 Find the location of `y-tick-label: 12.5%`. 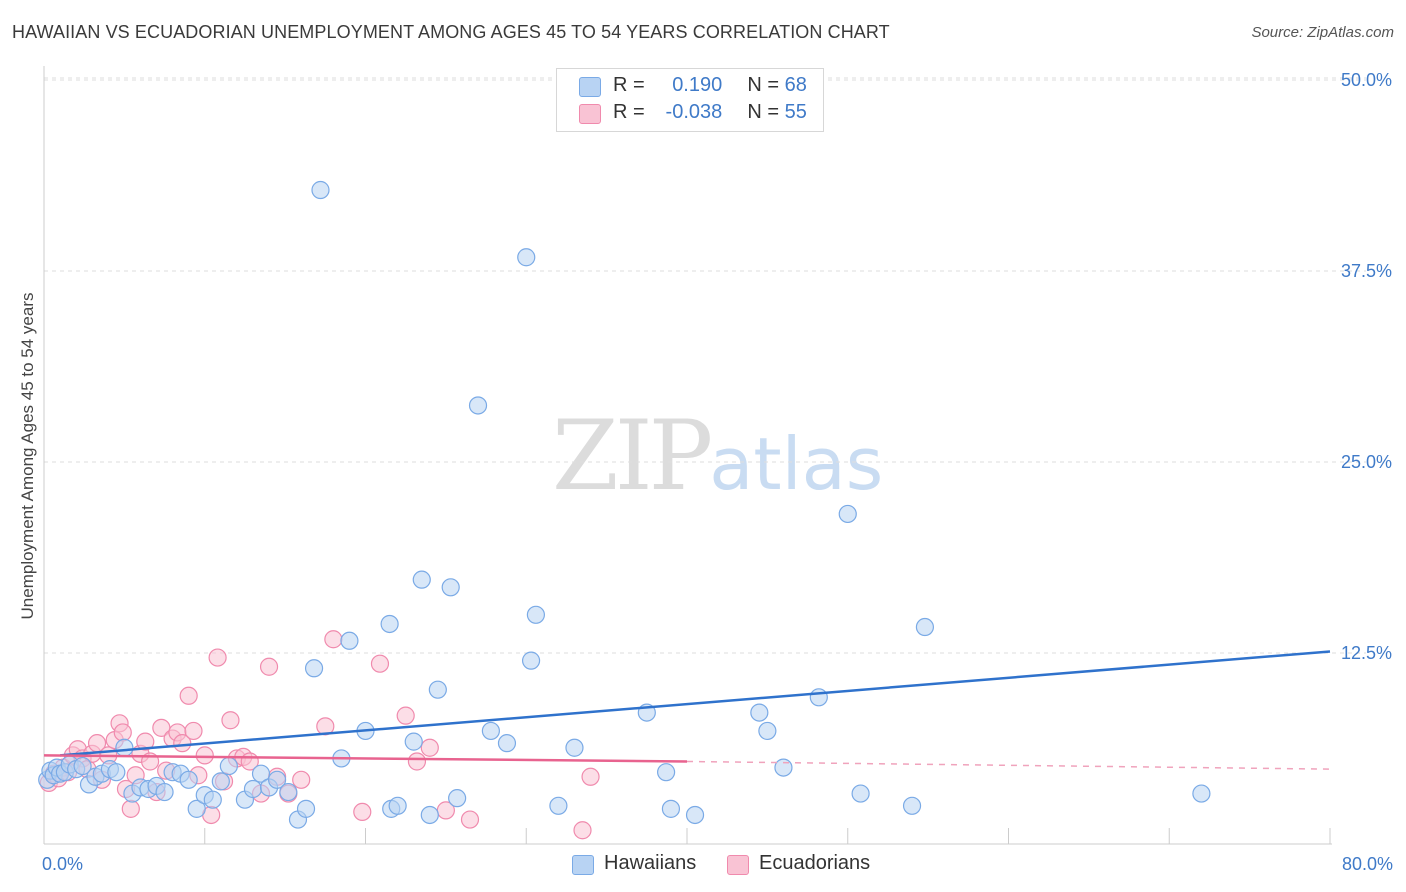

y-tick-label: 12.5% is located at coordinates (1366, 653).